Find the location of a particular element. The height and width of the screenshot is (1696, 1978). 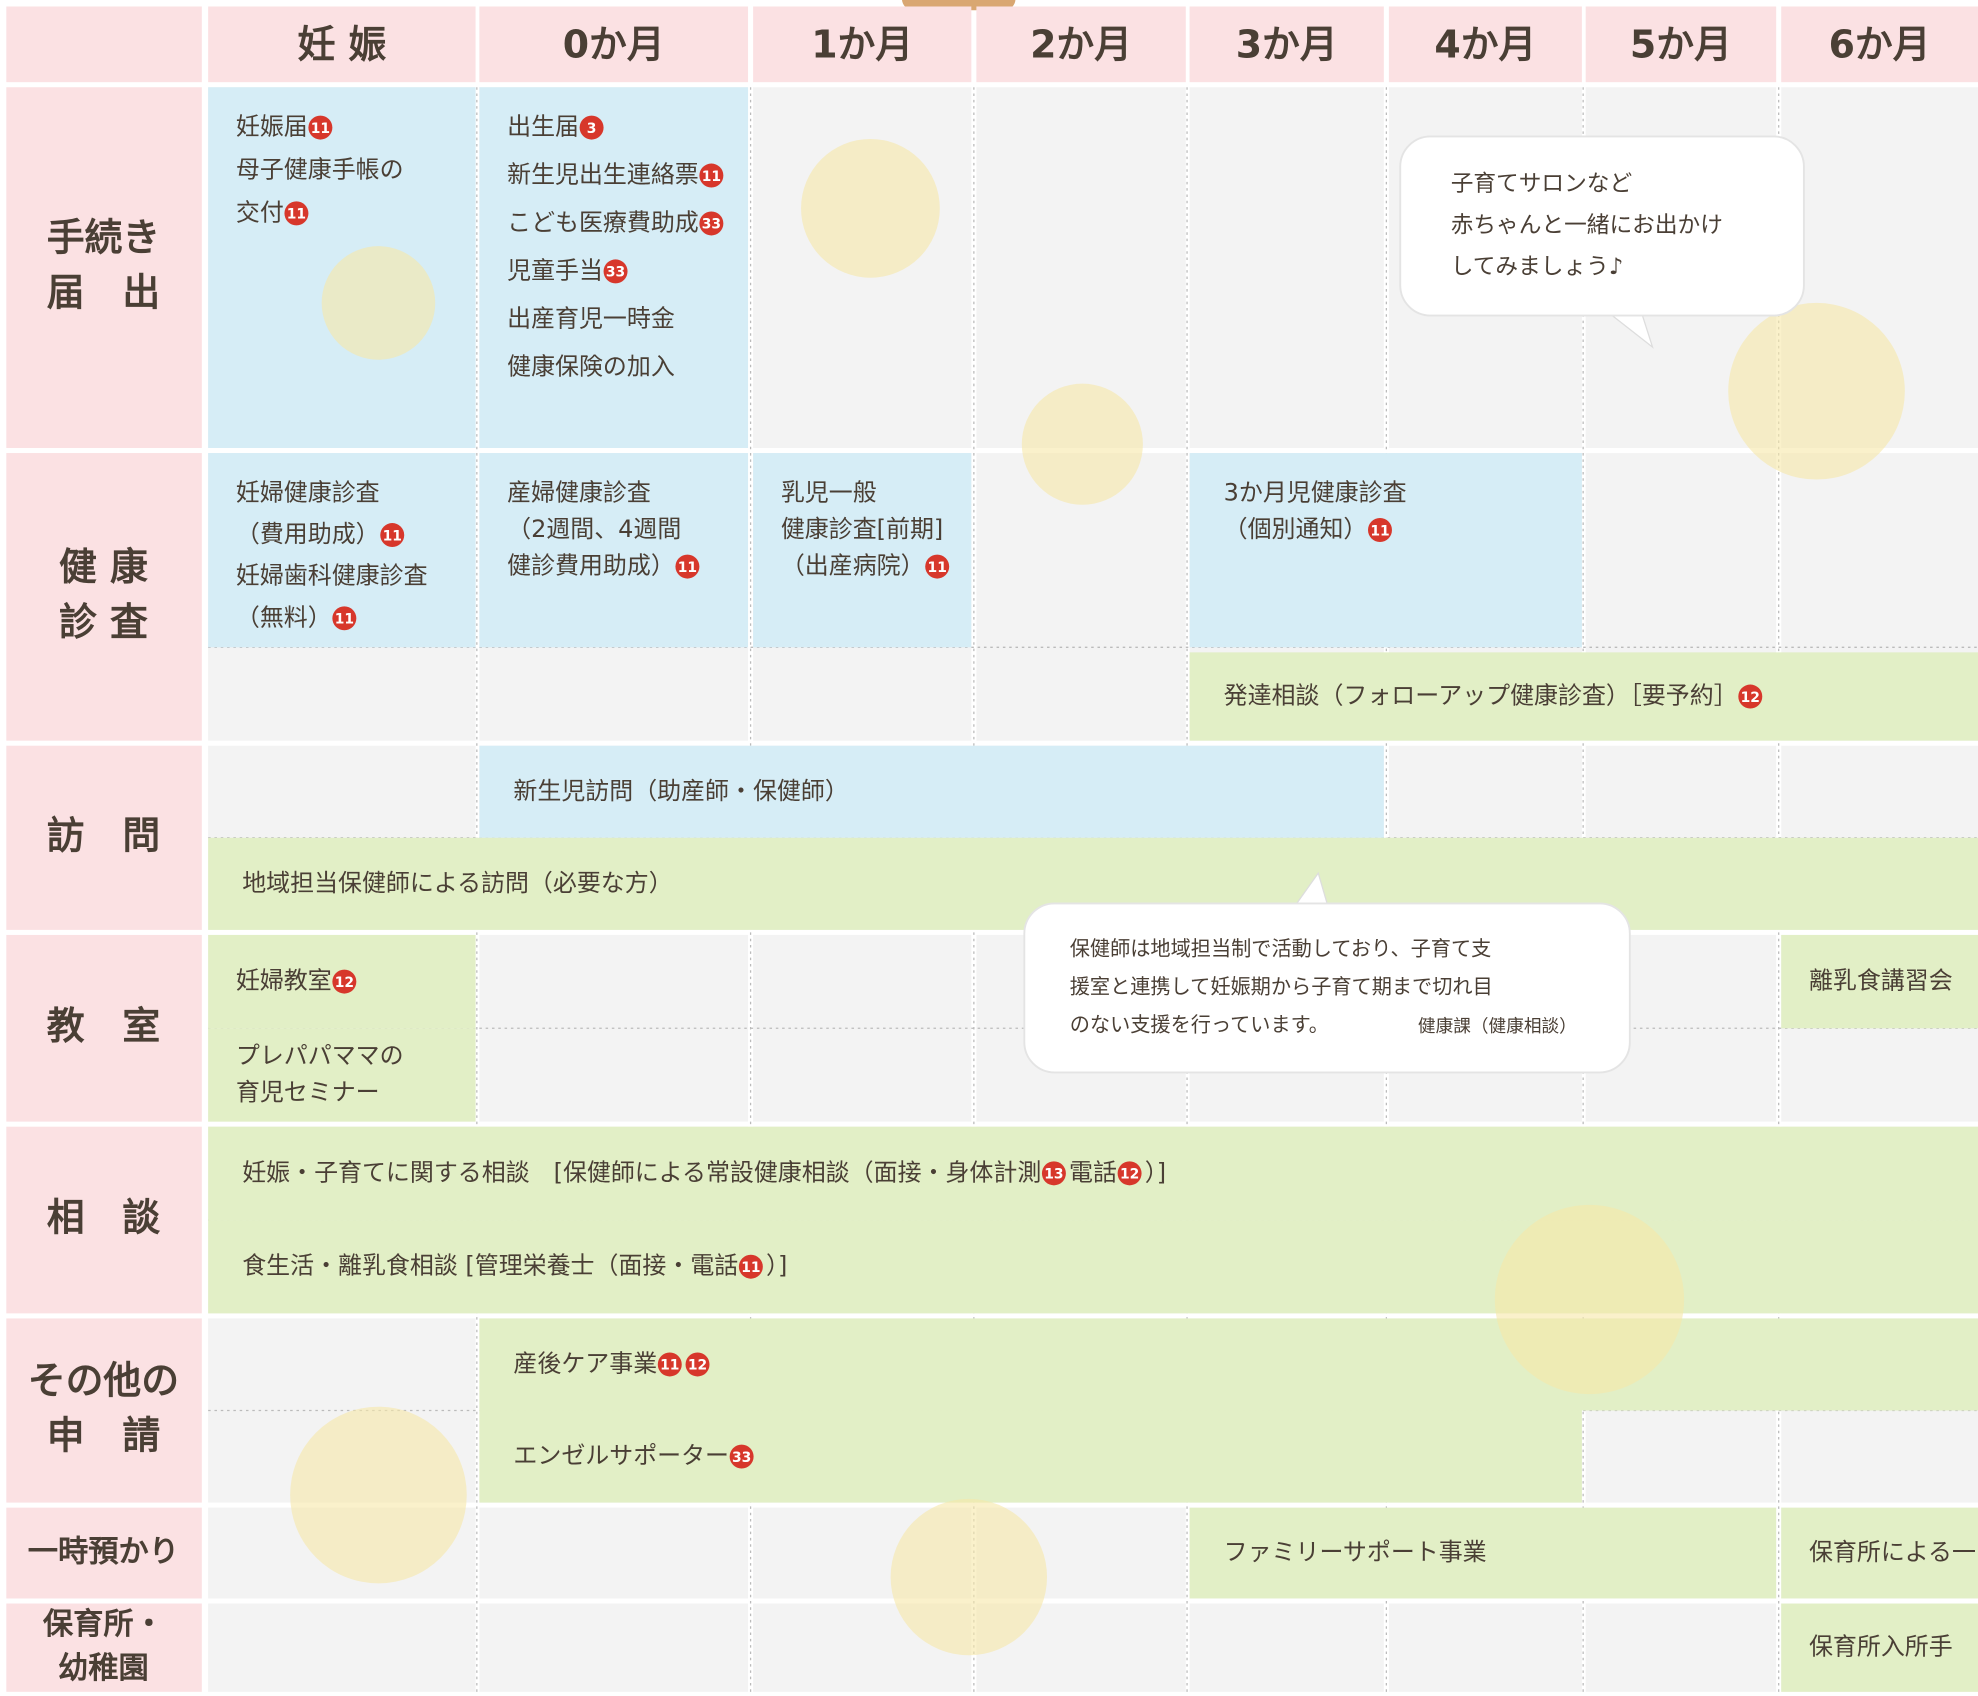

program-text: こども医療費助成 is located at coordinates (603, 222).